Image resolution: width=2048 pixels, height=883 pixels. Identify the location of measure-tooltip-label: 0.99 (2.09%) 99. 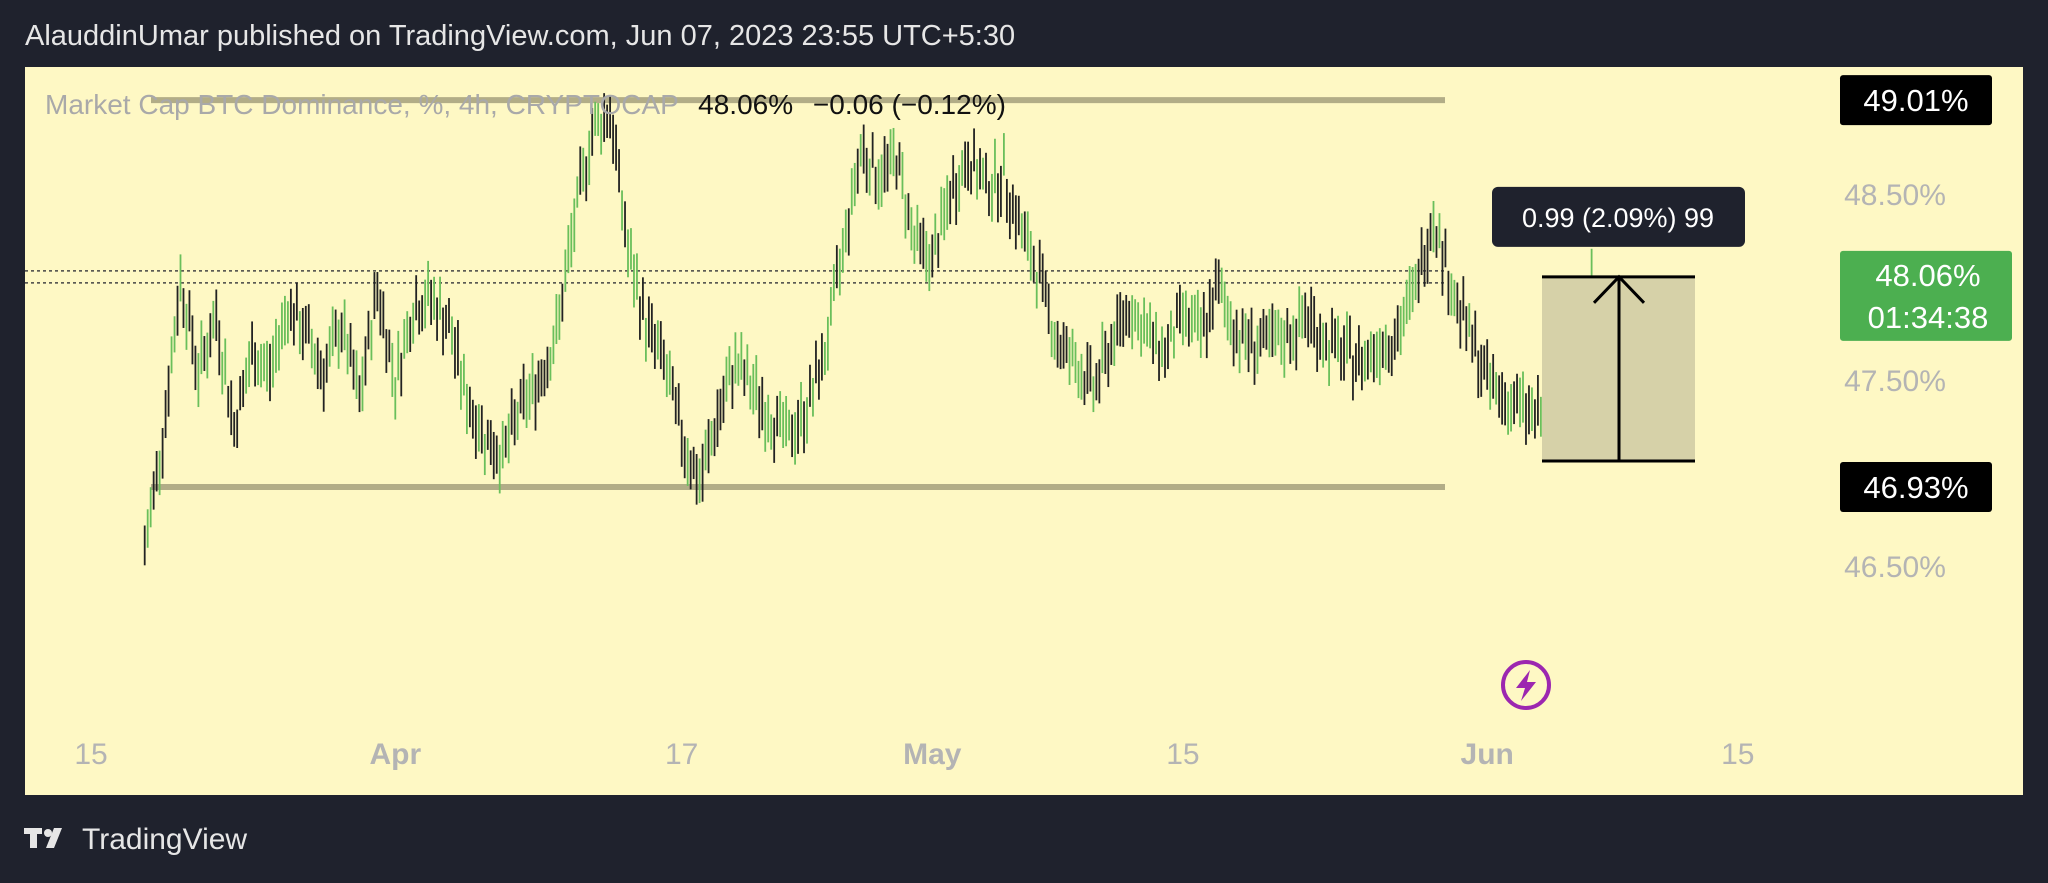
(1618, 218).